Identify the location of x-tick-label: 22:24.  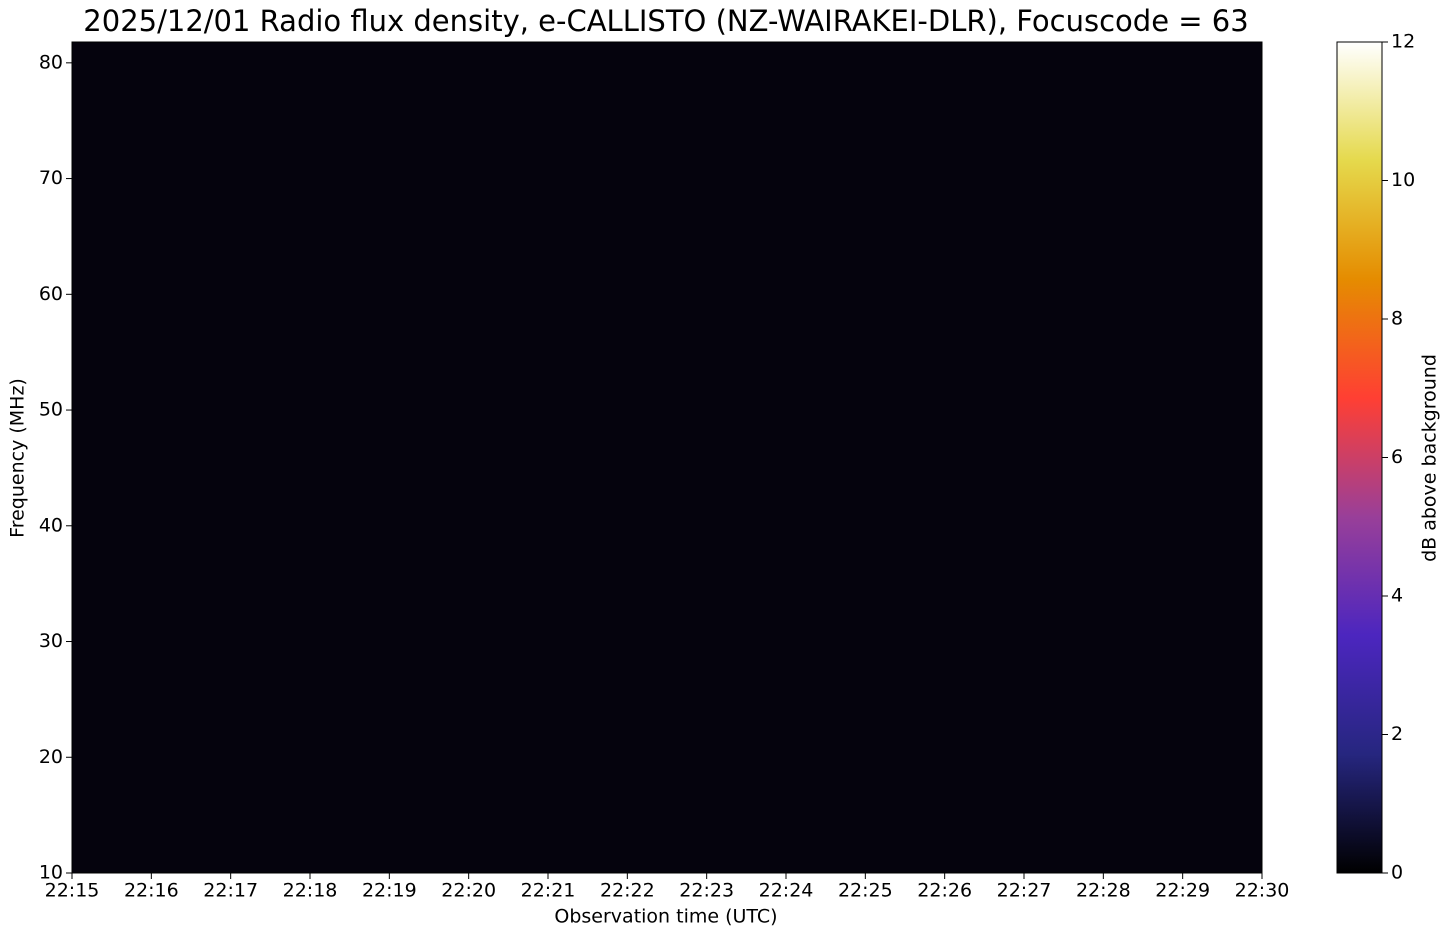
(786, 891).